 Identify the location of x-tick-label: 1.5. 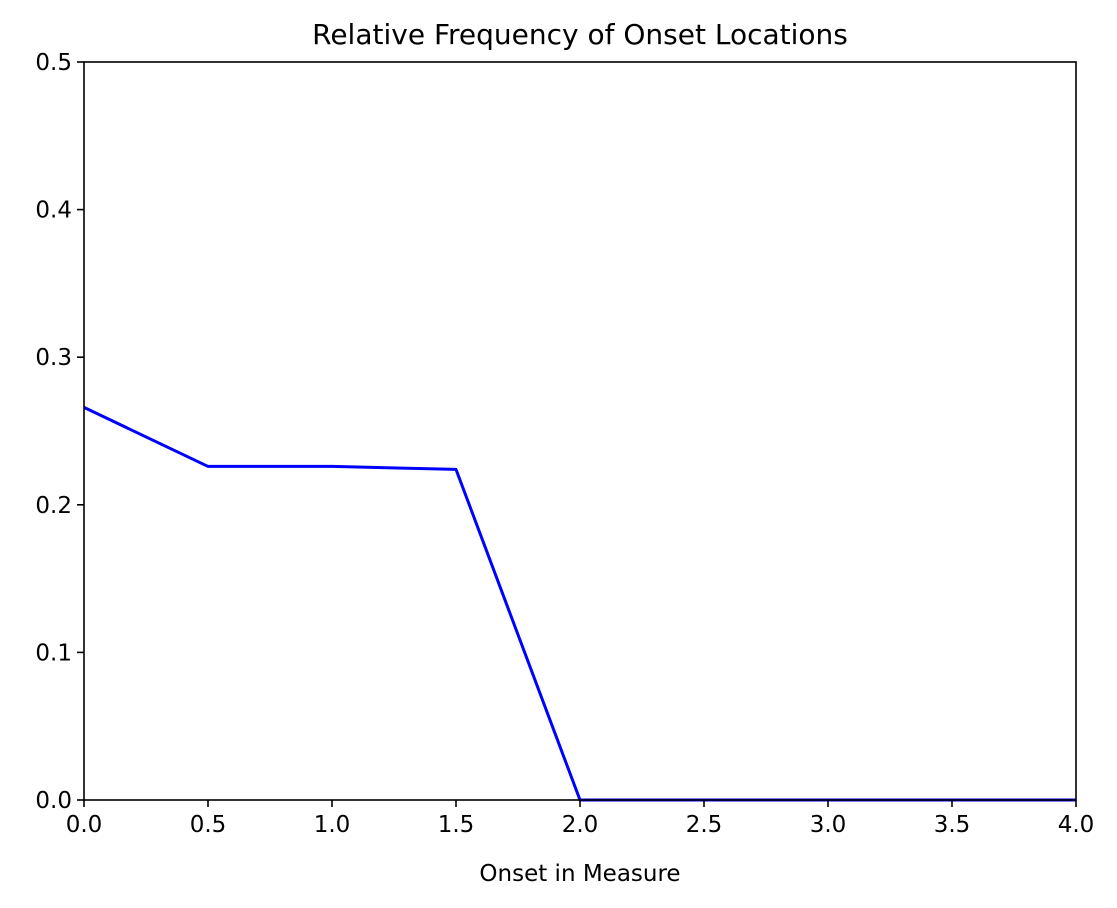
(456, 825).